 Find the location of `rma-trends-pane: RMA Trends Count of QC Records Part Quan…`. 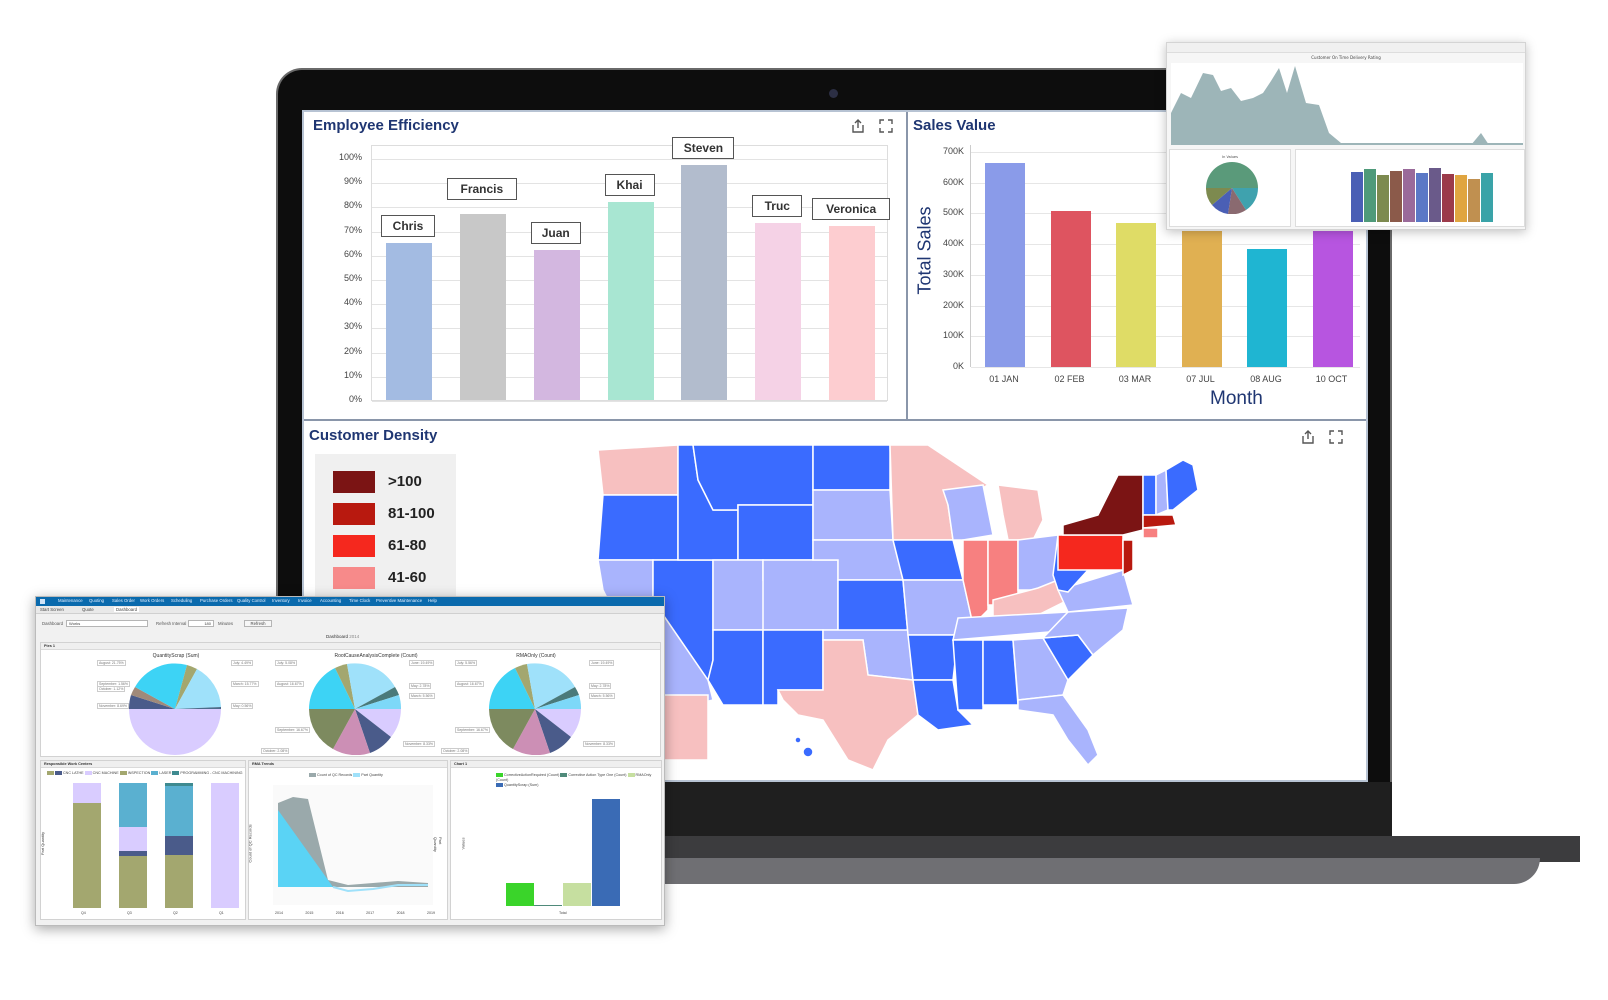

rma-trends-pane: RMA Trends Count of QC Records Part Quan… is located at coordinates (348, 840).